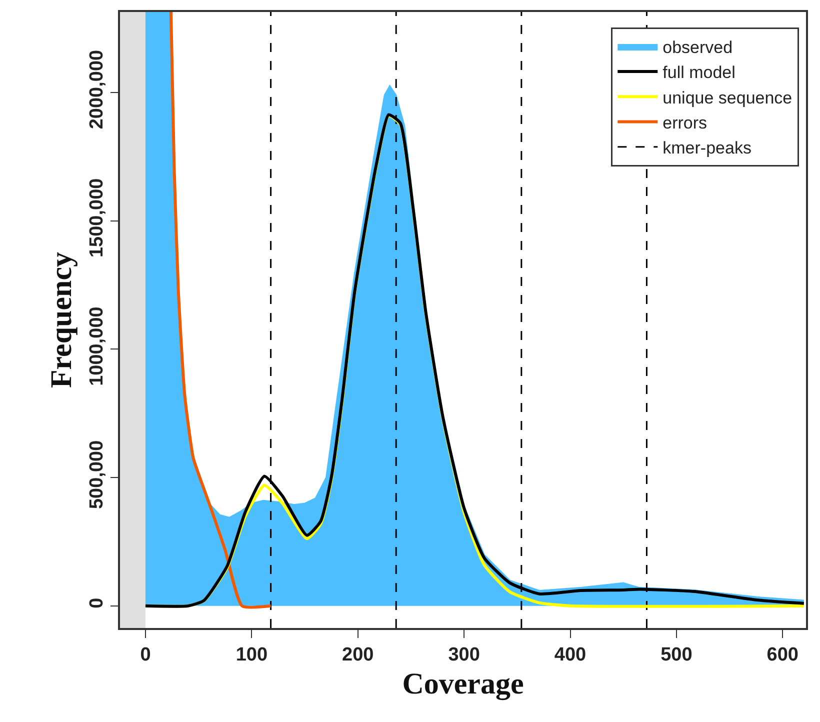 This screenshot has width=820, height=722. I want to click on y-tick-label: 0, so click(97, 603).